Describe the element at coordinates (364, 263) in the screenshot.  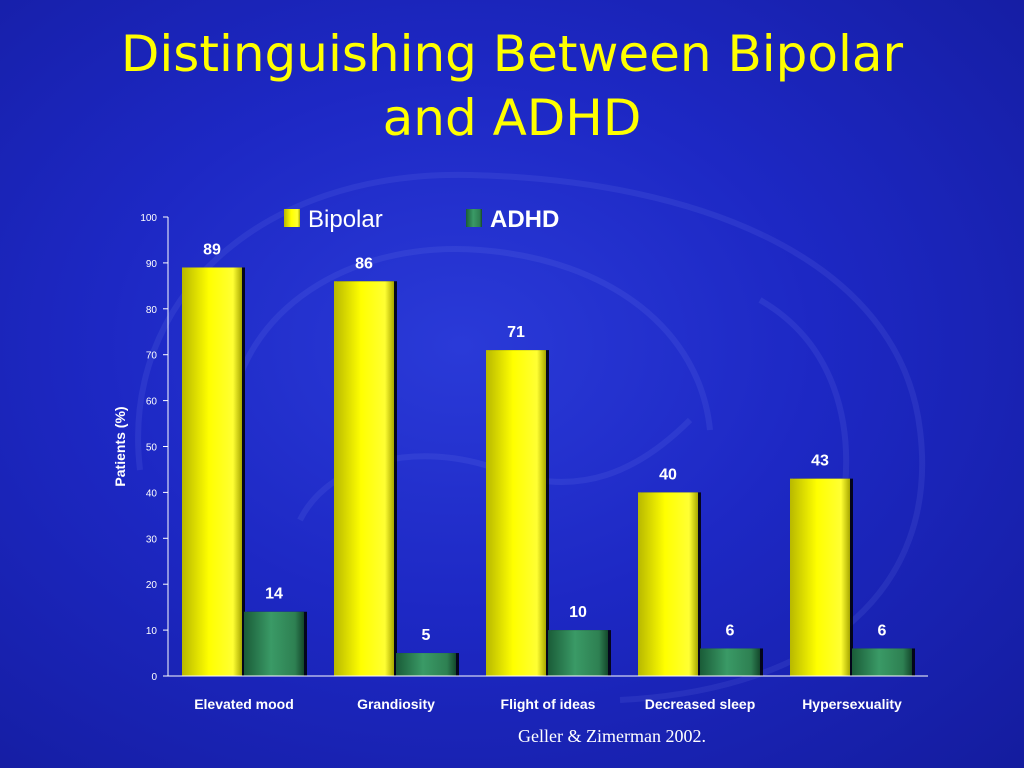
I see `data-label: 86` at that location.